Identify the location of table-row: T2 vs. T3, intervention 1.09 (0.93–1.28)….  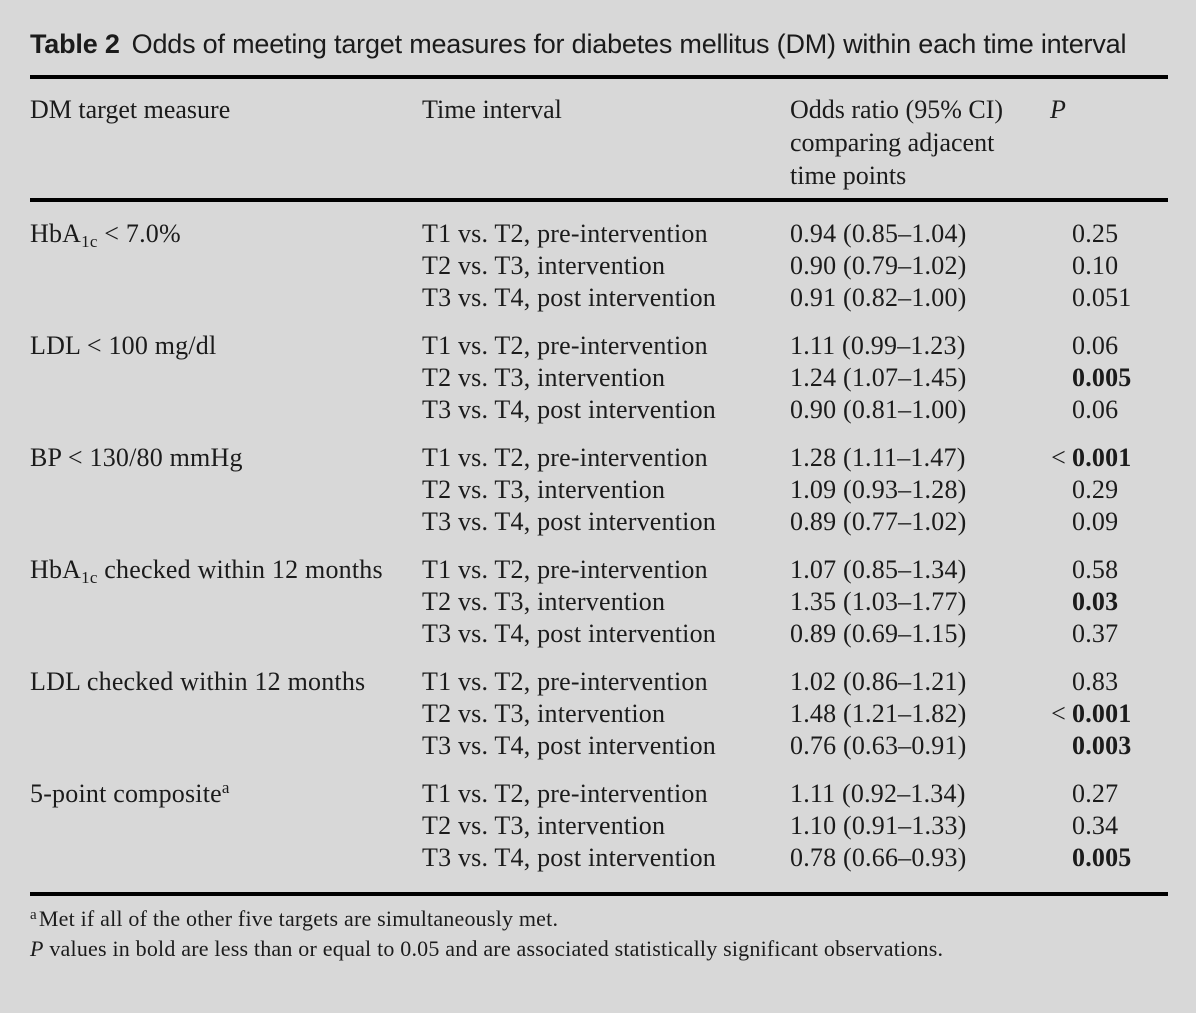
(795, 490).